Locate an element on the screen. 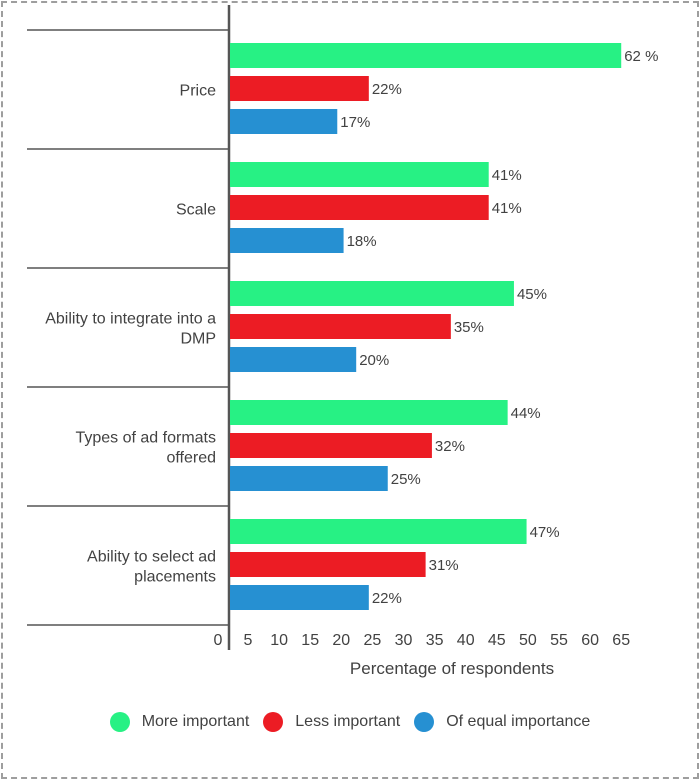  x-tick-label: 50 is located at coordinates (528, 640).